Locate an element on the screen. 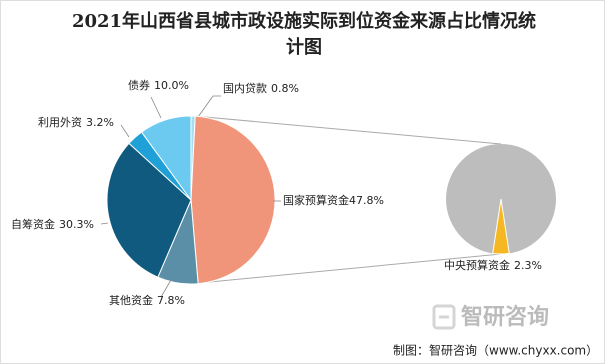 The width and height of the screenshot is (605, 364). label-value: 7.8% is located at coordinates (171, 300).